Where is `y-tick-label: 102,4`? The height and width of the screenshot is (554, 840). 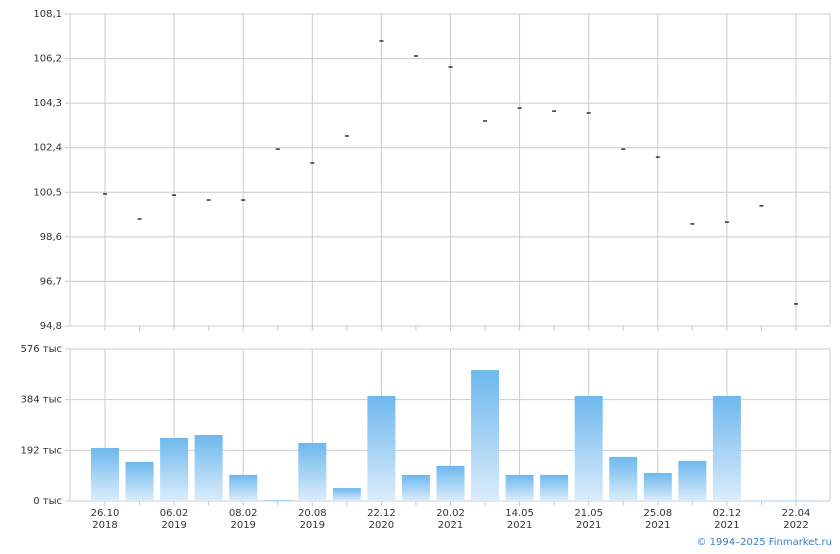 y-tick-label: 102,4 is located at coordinates (47, 148).